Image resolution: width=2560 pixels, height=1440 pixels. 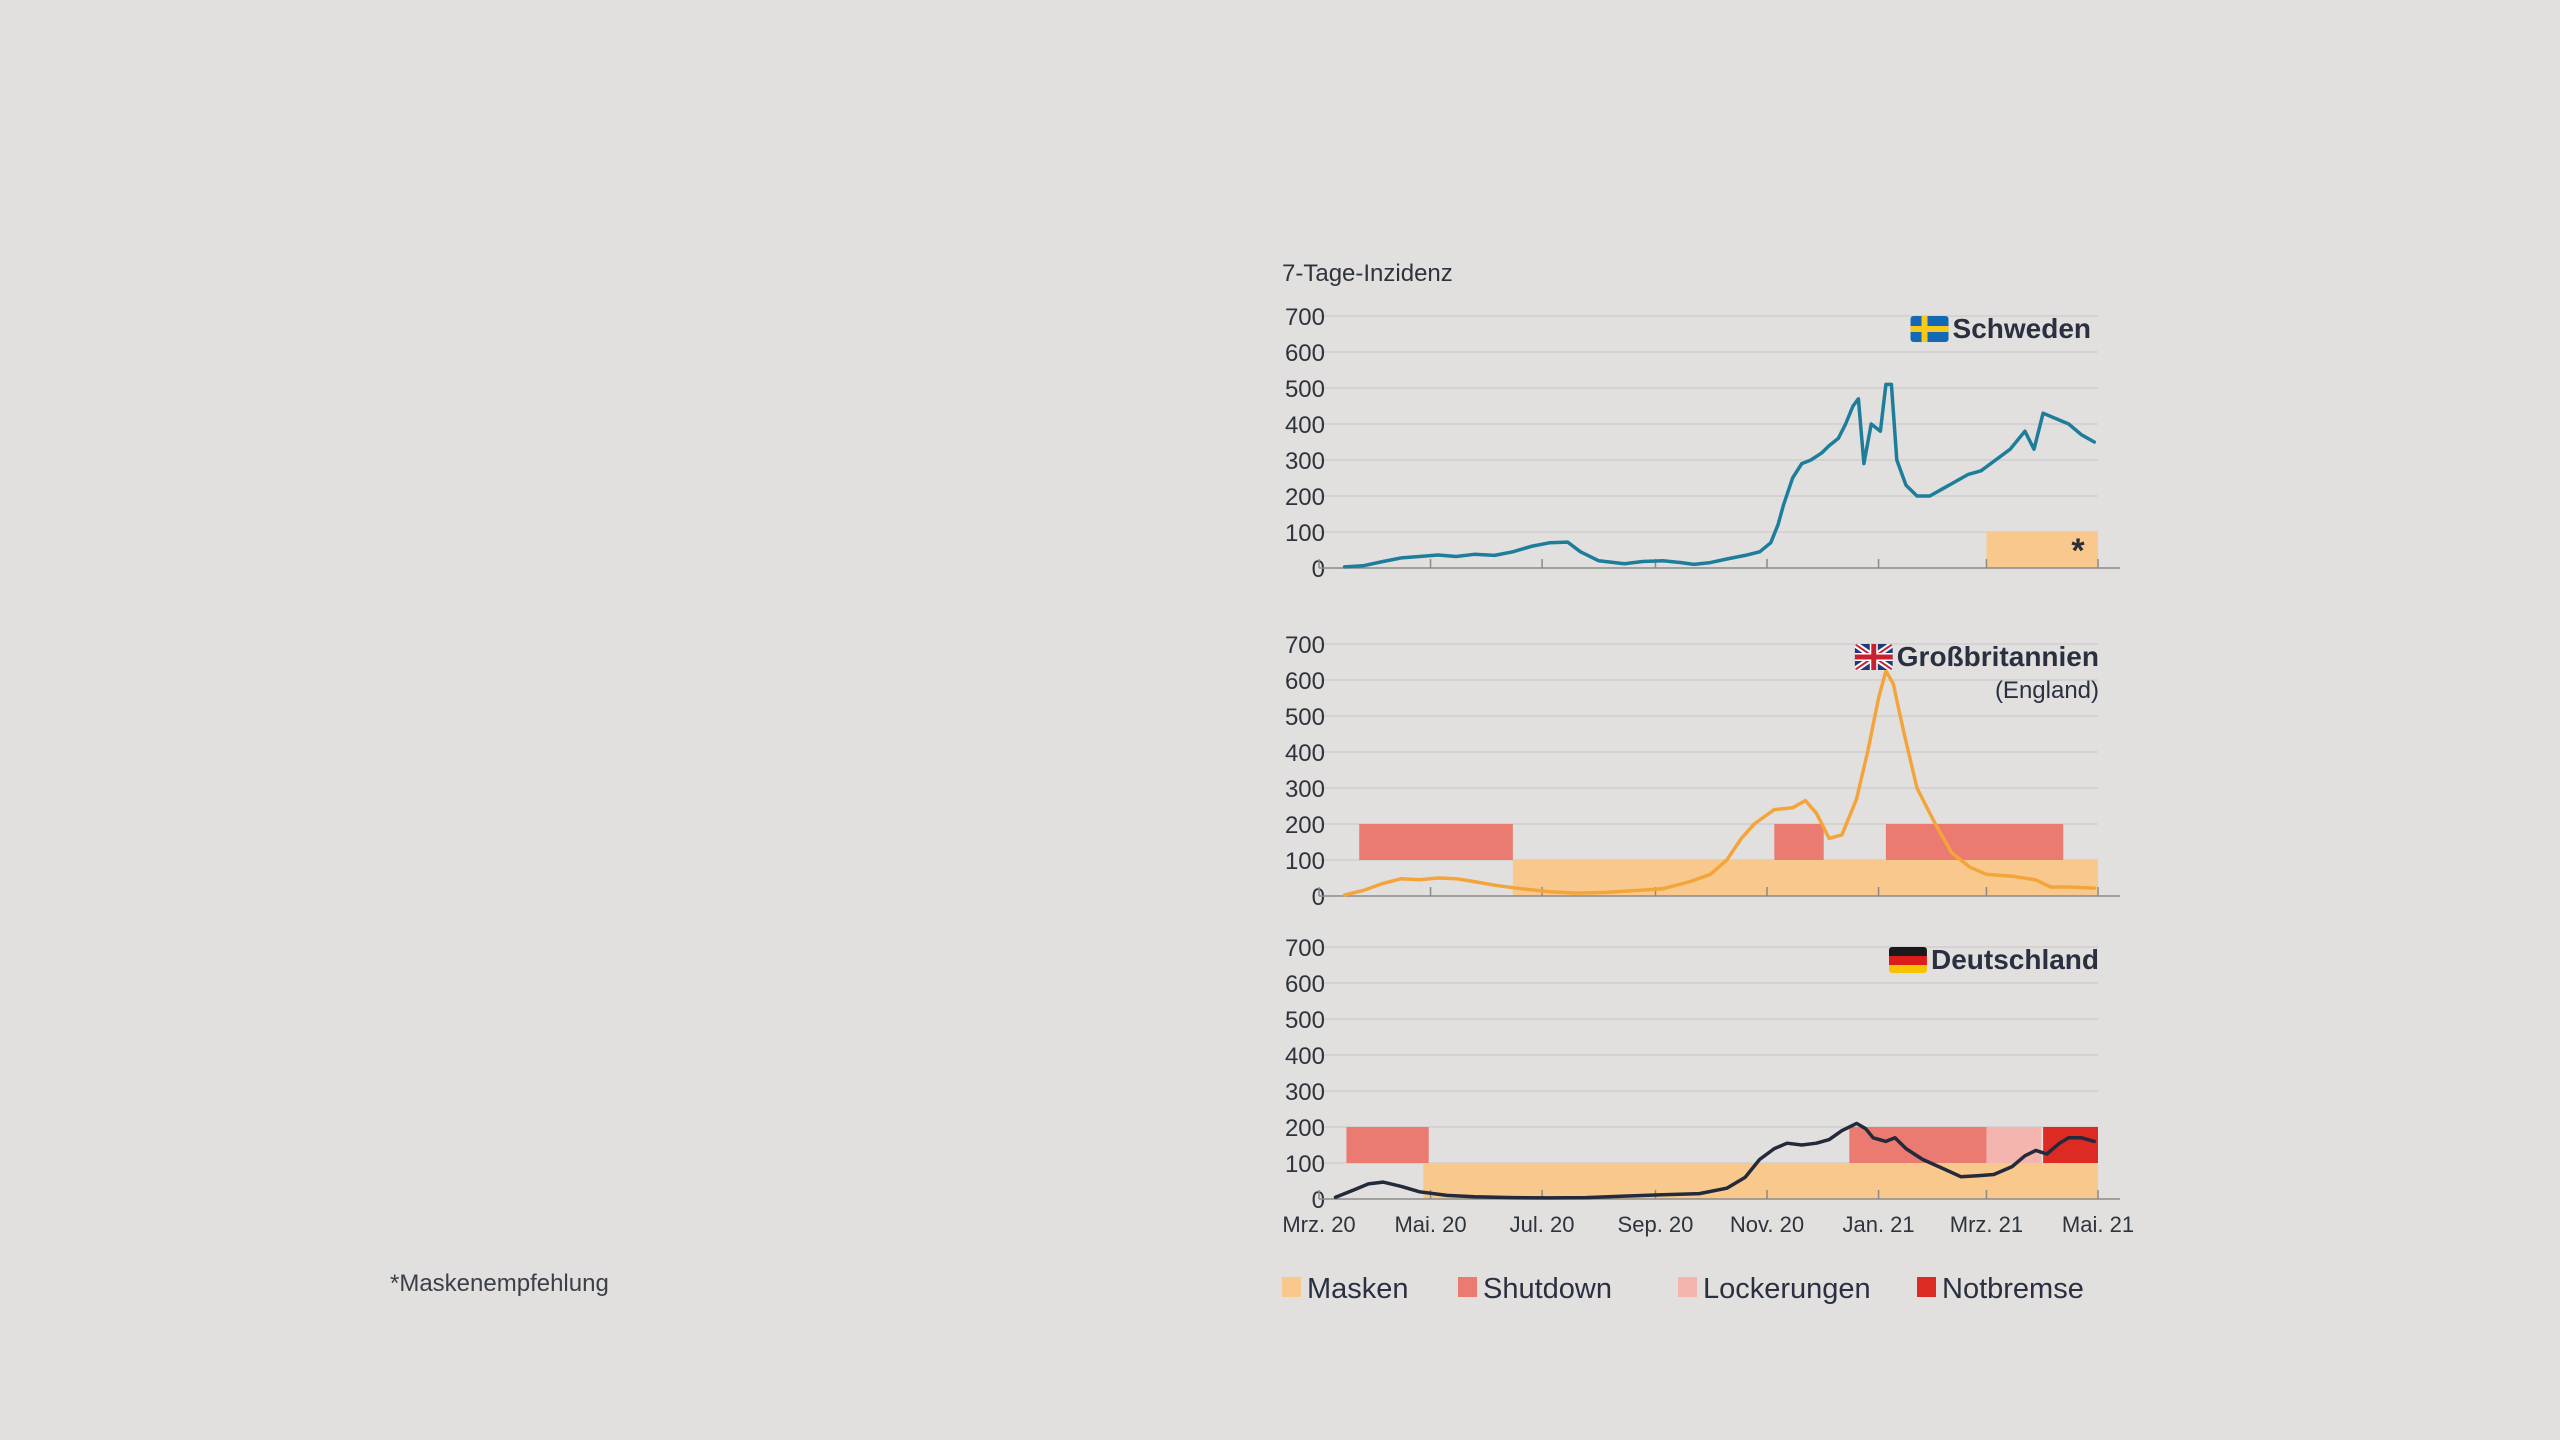 What do you see at coordinates (1430, 1224) in the screenshot?
I see `x-tick-label: Mai. 20` at bounding box center [1430, 1224].